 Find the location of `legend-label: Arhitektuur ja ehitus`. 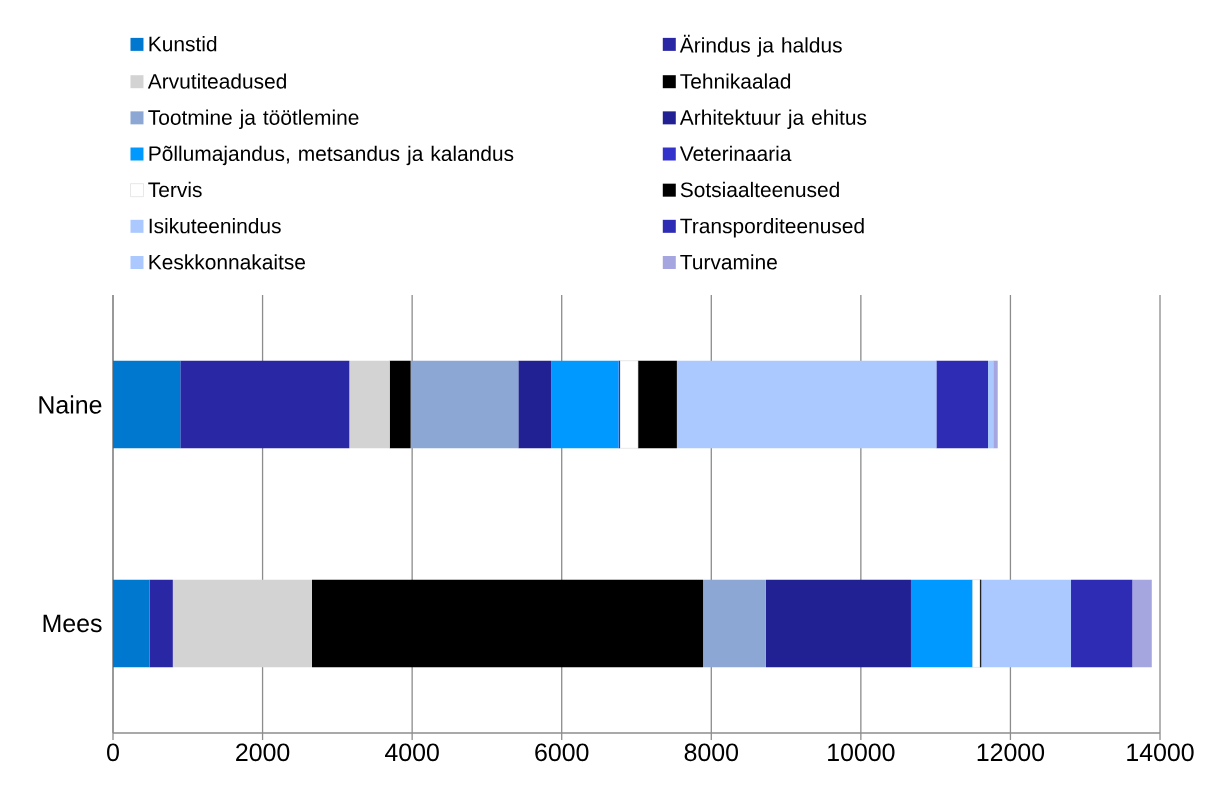

legend-label: Arhitektuur ja ehitus is located at coordinates (773, 119).